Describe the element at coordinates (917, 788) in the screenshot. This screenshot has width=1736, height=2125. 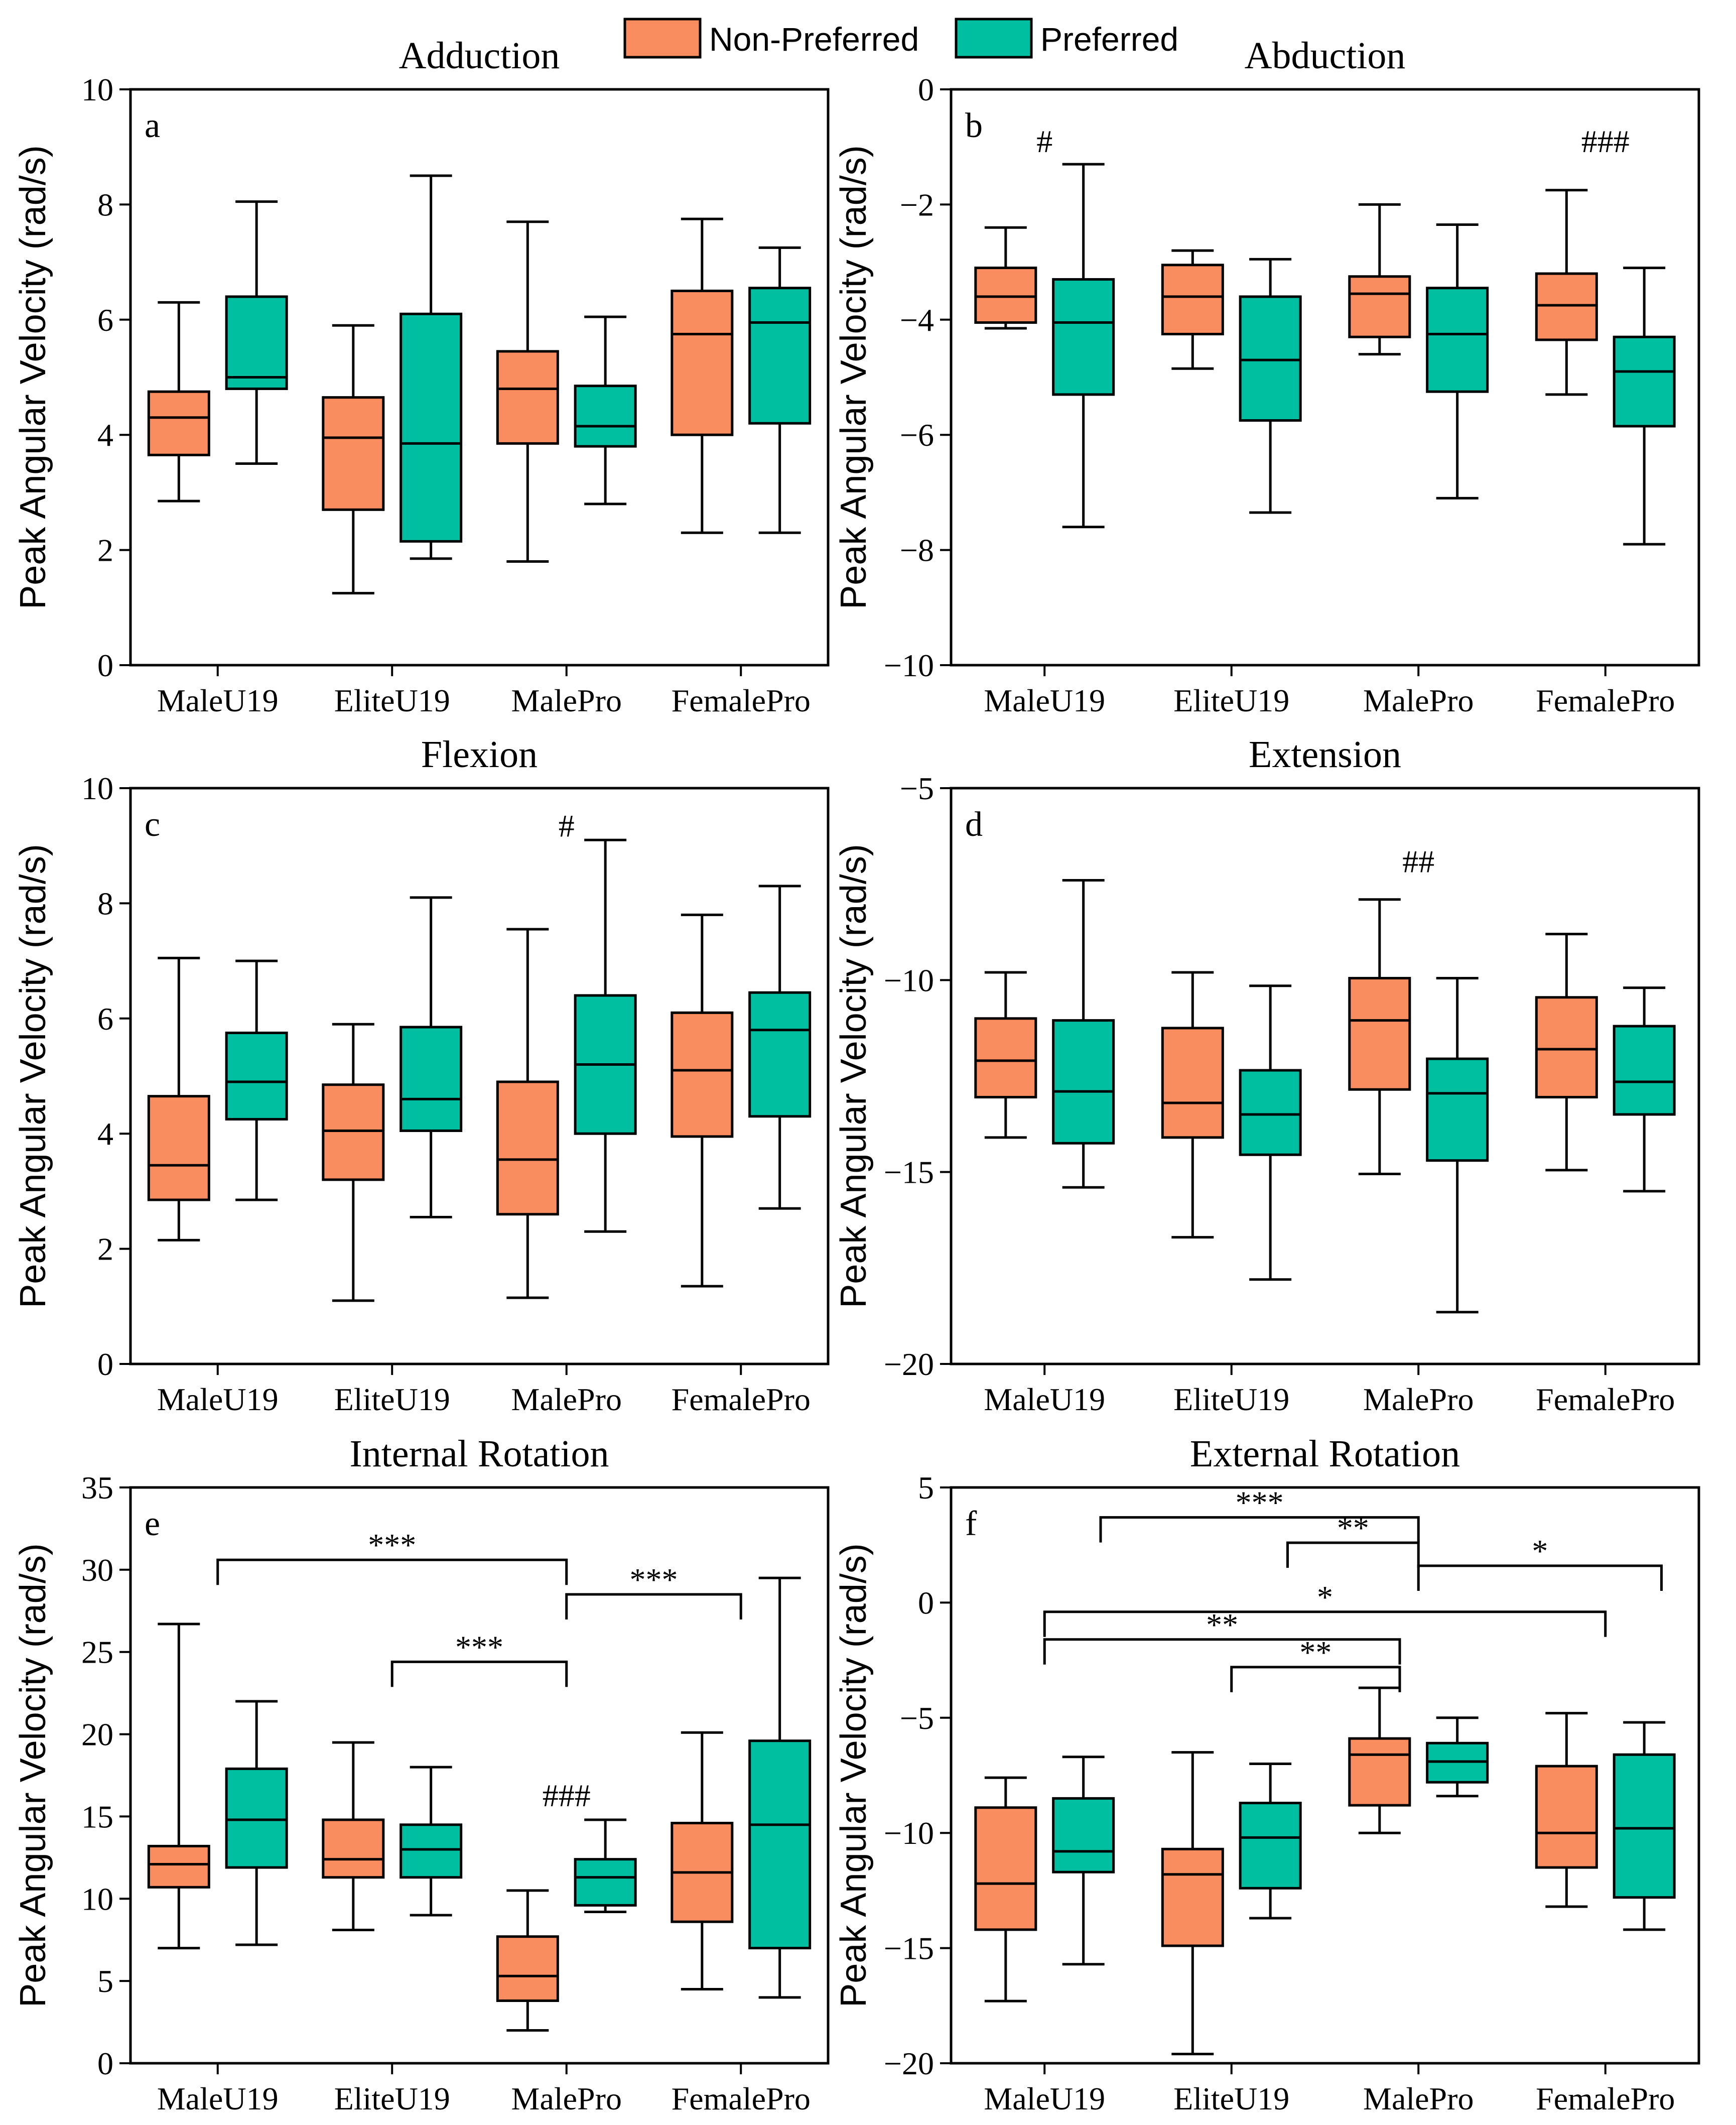
I see `y-tick-label: −5` at that location.